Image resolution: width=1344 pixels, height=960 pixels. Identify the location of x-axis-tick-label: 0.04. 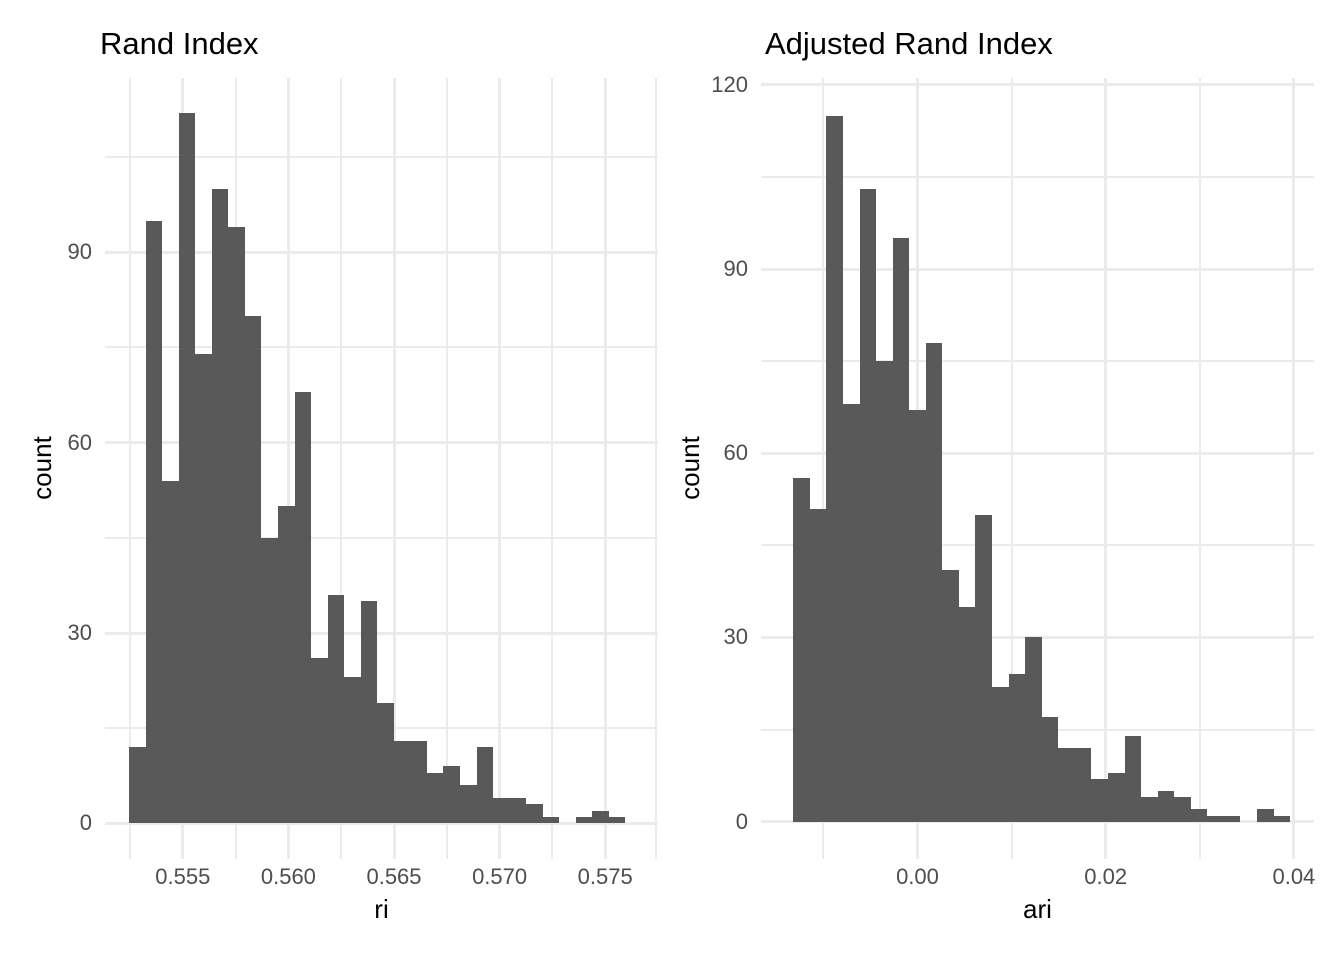
(1294, 876).